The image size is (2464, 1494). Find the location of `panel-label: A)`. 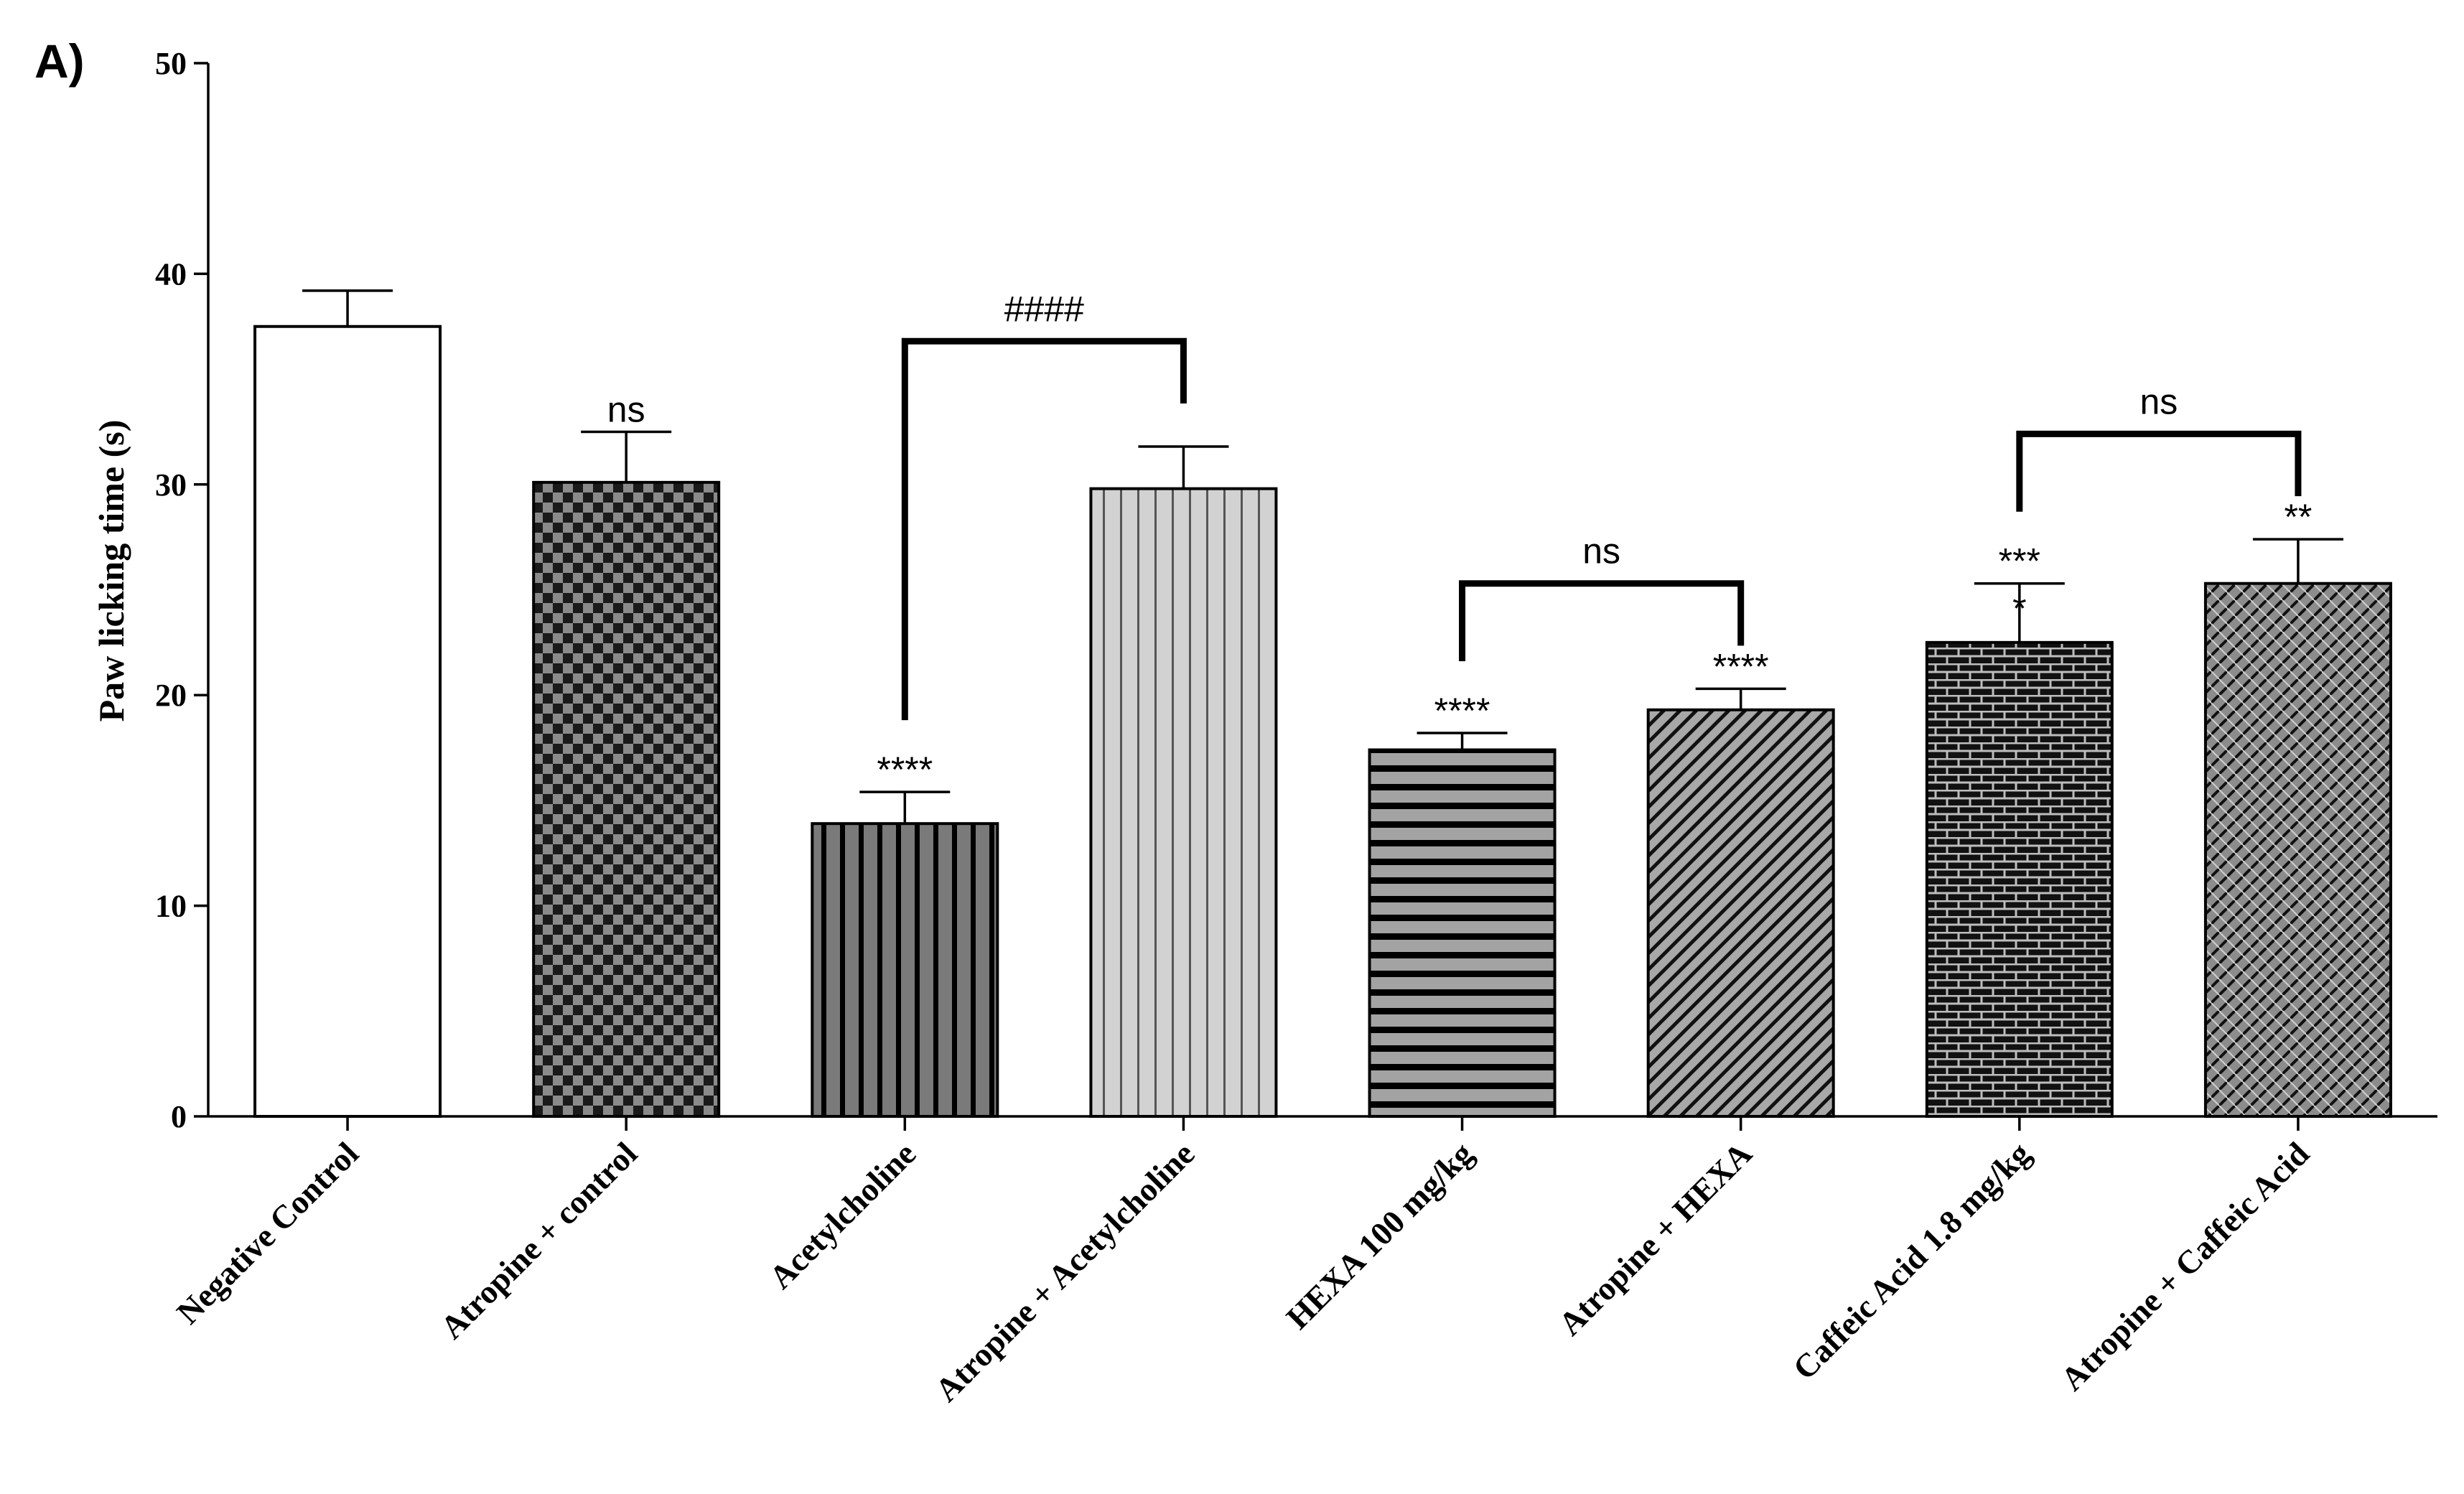

panel-label: A) is located at coordinates (59, 61).